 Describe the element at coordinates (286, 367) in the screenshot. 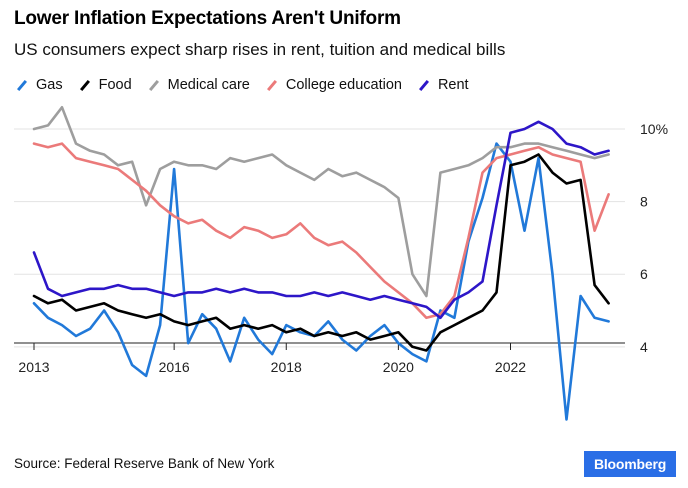

I see `x-tick-label: 2018` at that location.